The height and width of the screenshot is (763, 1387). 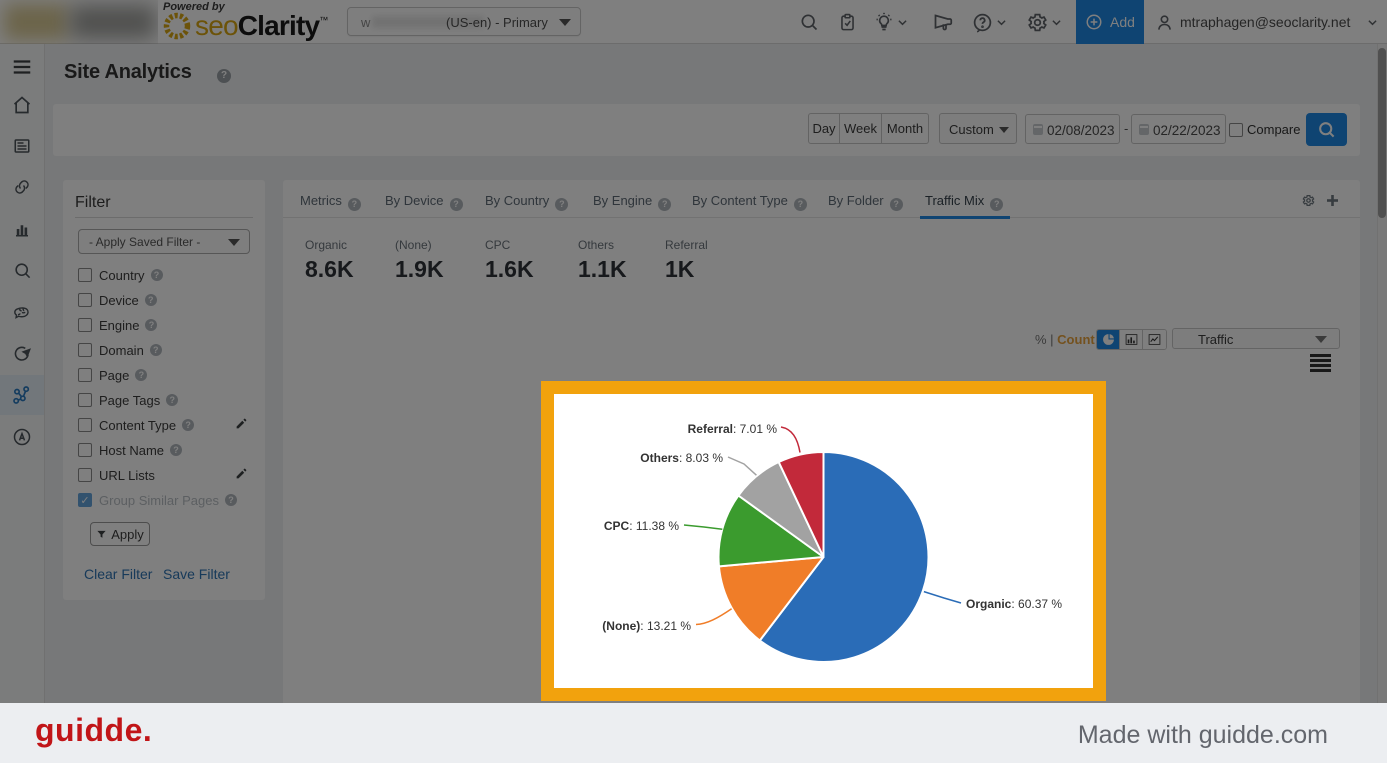 What do you see at coordinates (733, 429) in the screenshot?
I see `svg-text: Referral: 7.01 %` at bounding box center [733, 429].